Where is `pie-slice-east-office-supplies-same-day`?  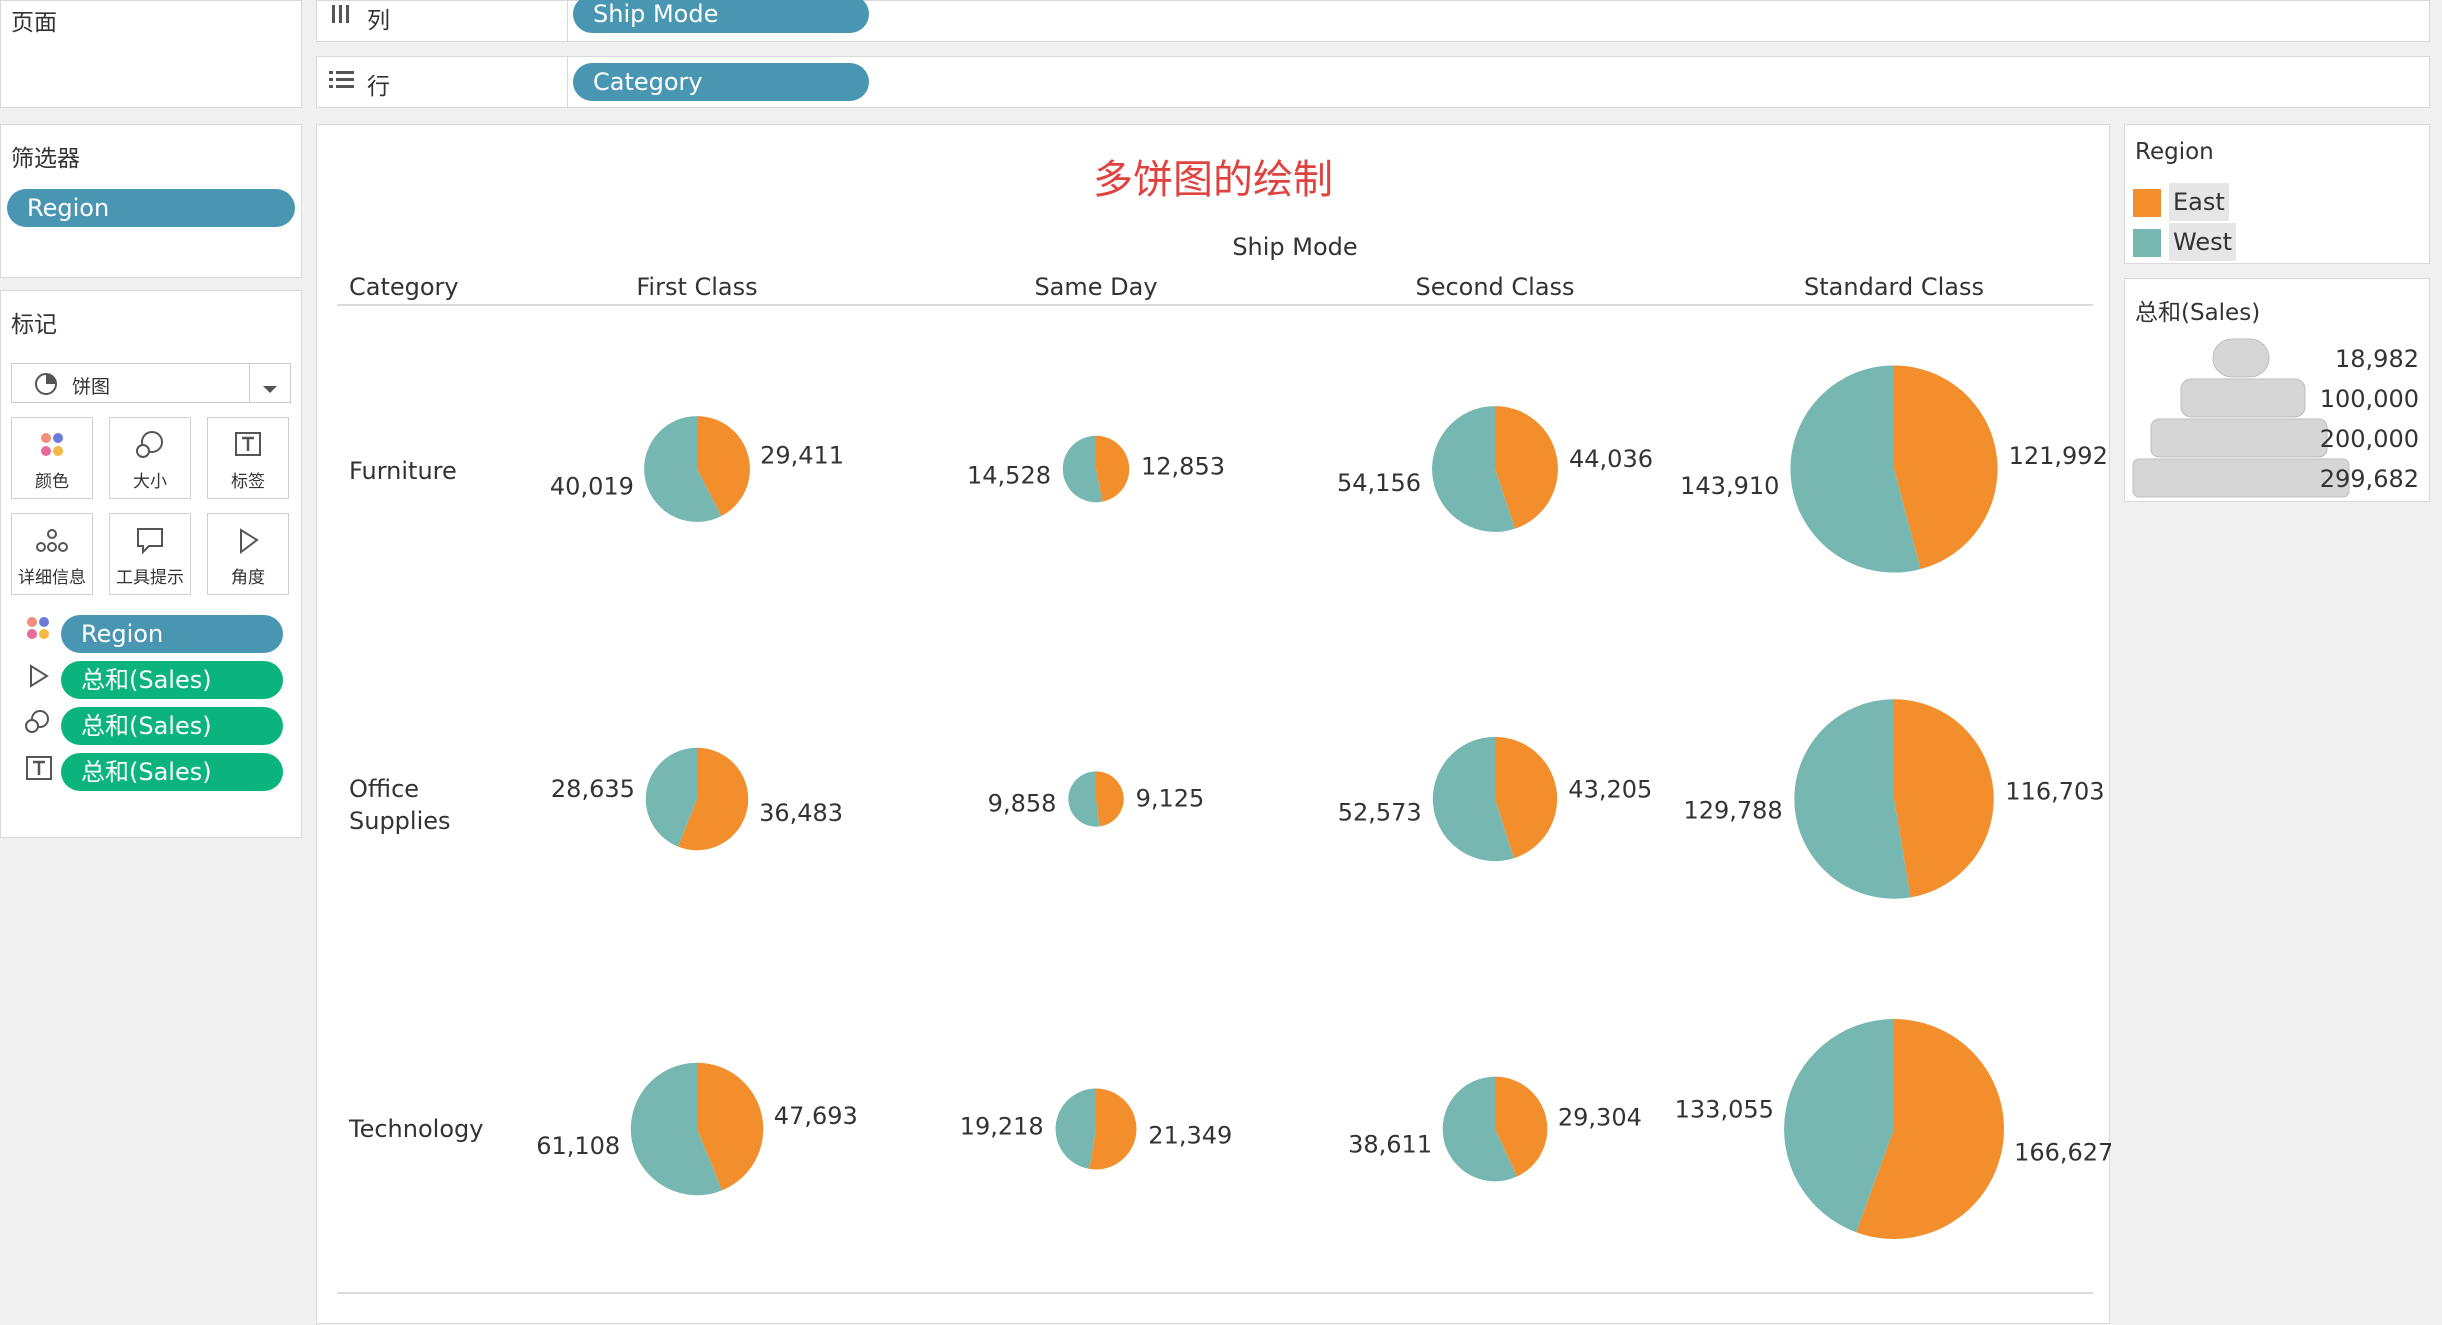 pie-slice-east-office-supplies-same-day is located at coordinates (1110, 799).